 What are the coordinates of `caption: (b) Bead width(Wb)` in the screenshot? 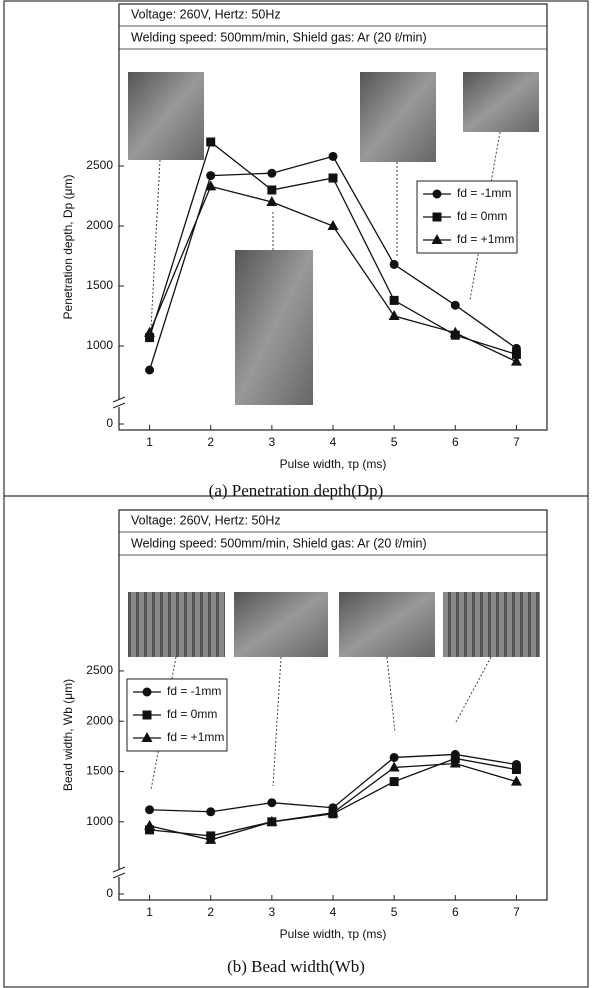 It's located at (296, 966).